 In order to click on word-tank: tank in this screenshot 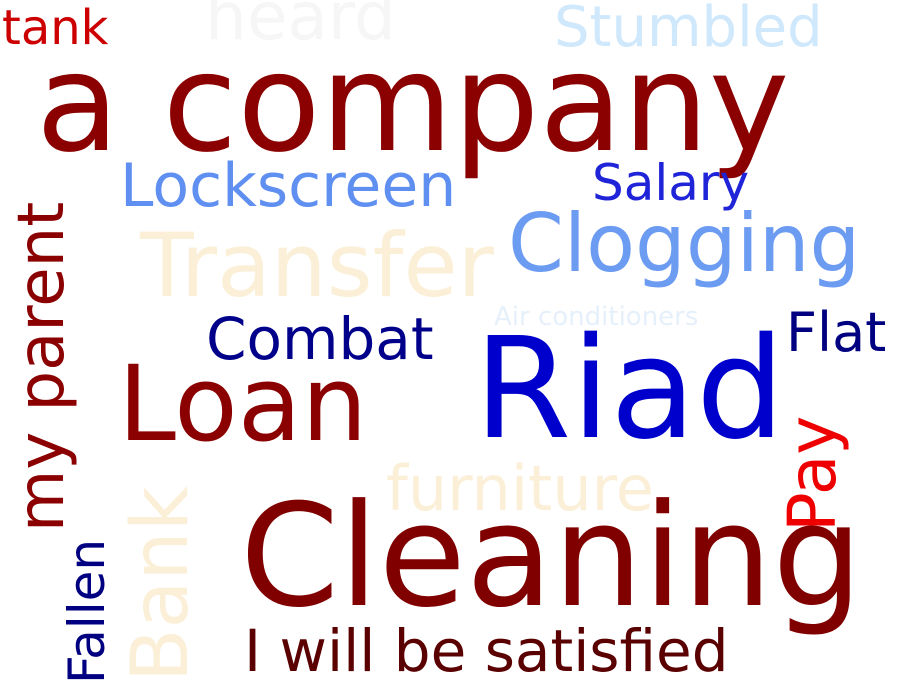, I will do `click(55, 28)`.